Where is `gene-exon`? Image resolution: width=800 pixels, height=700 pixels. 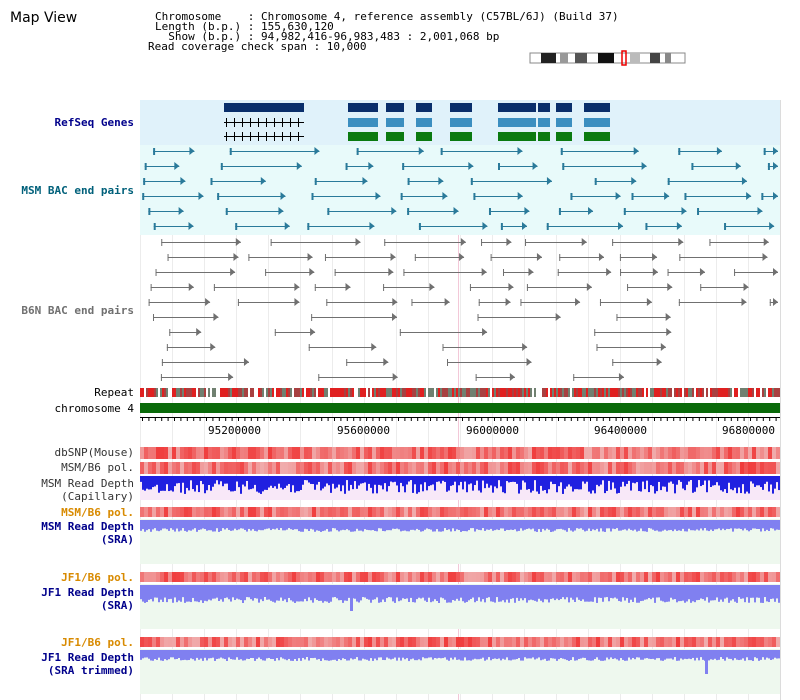 gene-exon is located at coordinates (274, 136).